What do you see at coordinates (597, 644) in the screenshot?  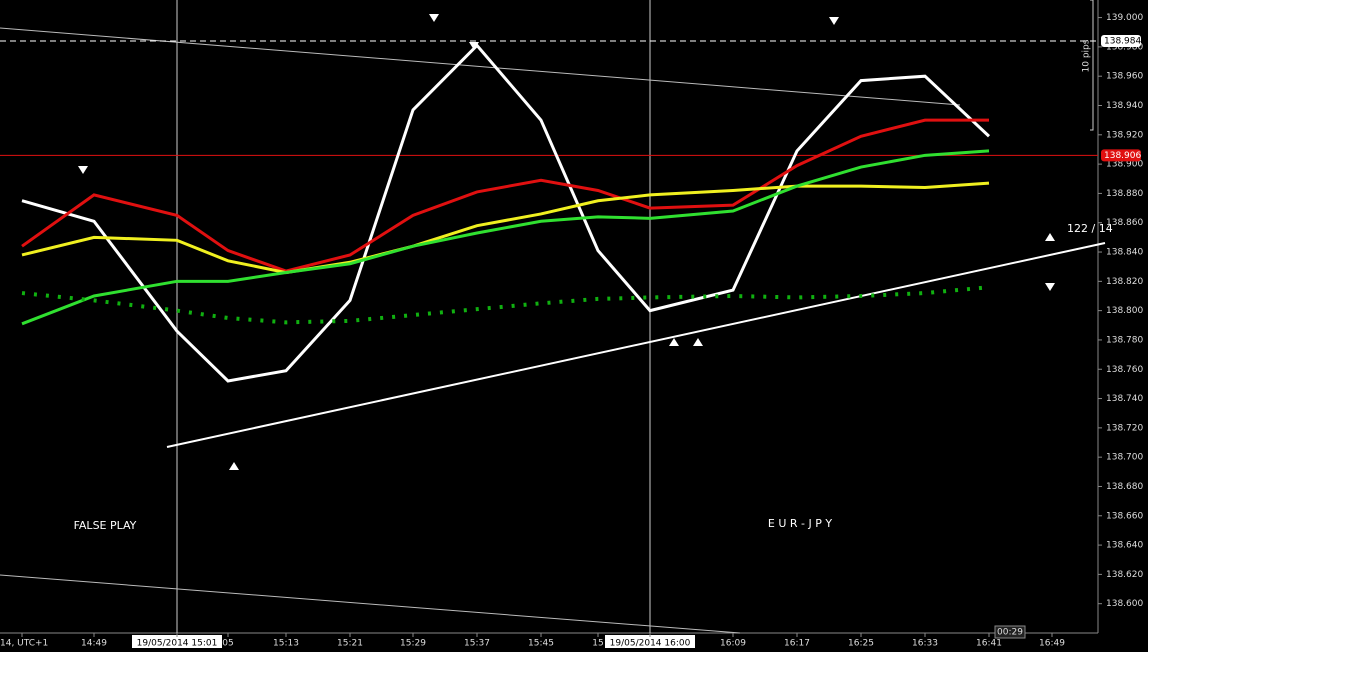 I see `x-tick-label: 15` at bounding box center [597, 644].